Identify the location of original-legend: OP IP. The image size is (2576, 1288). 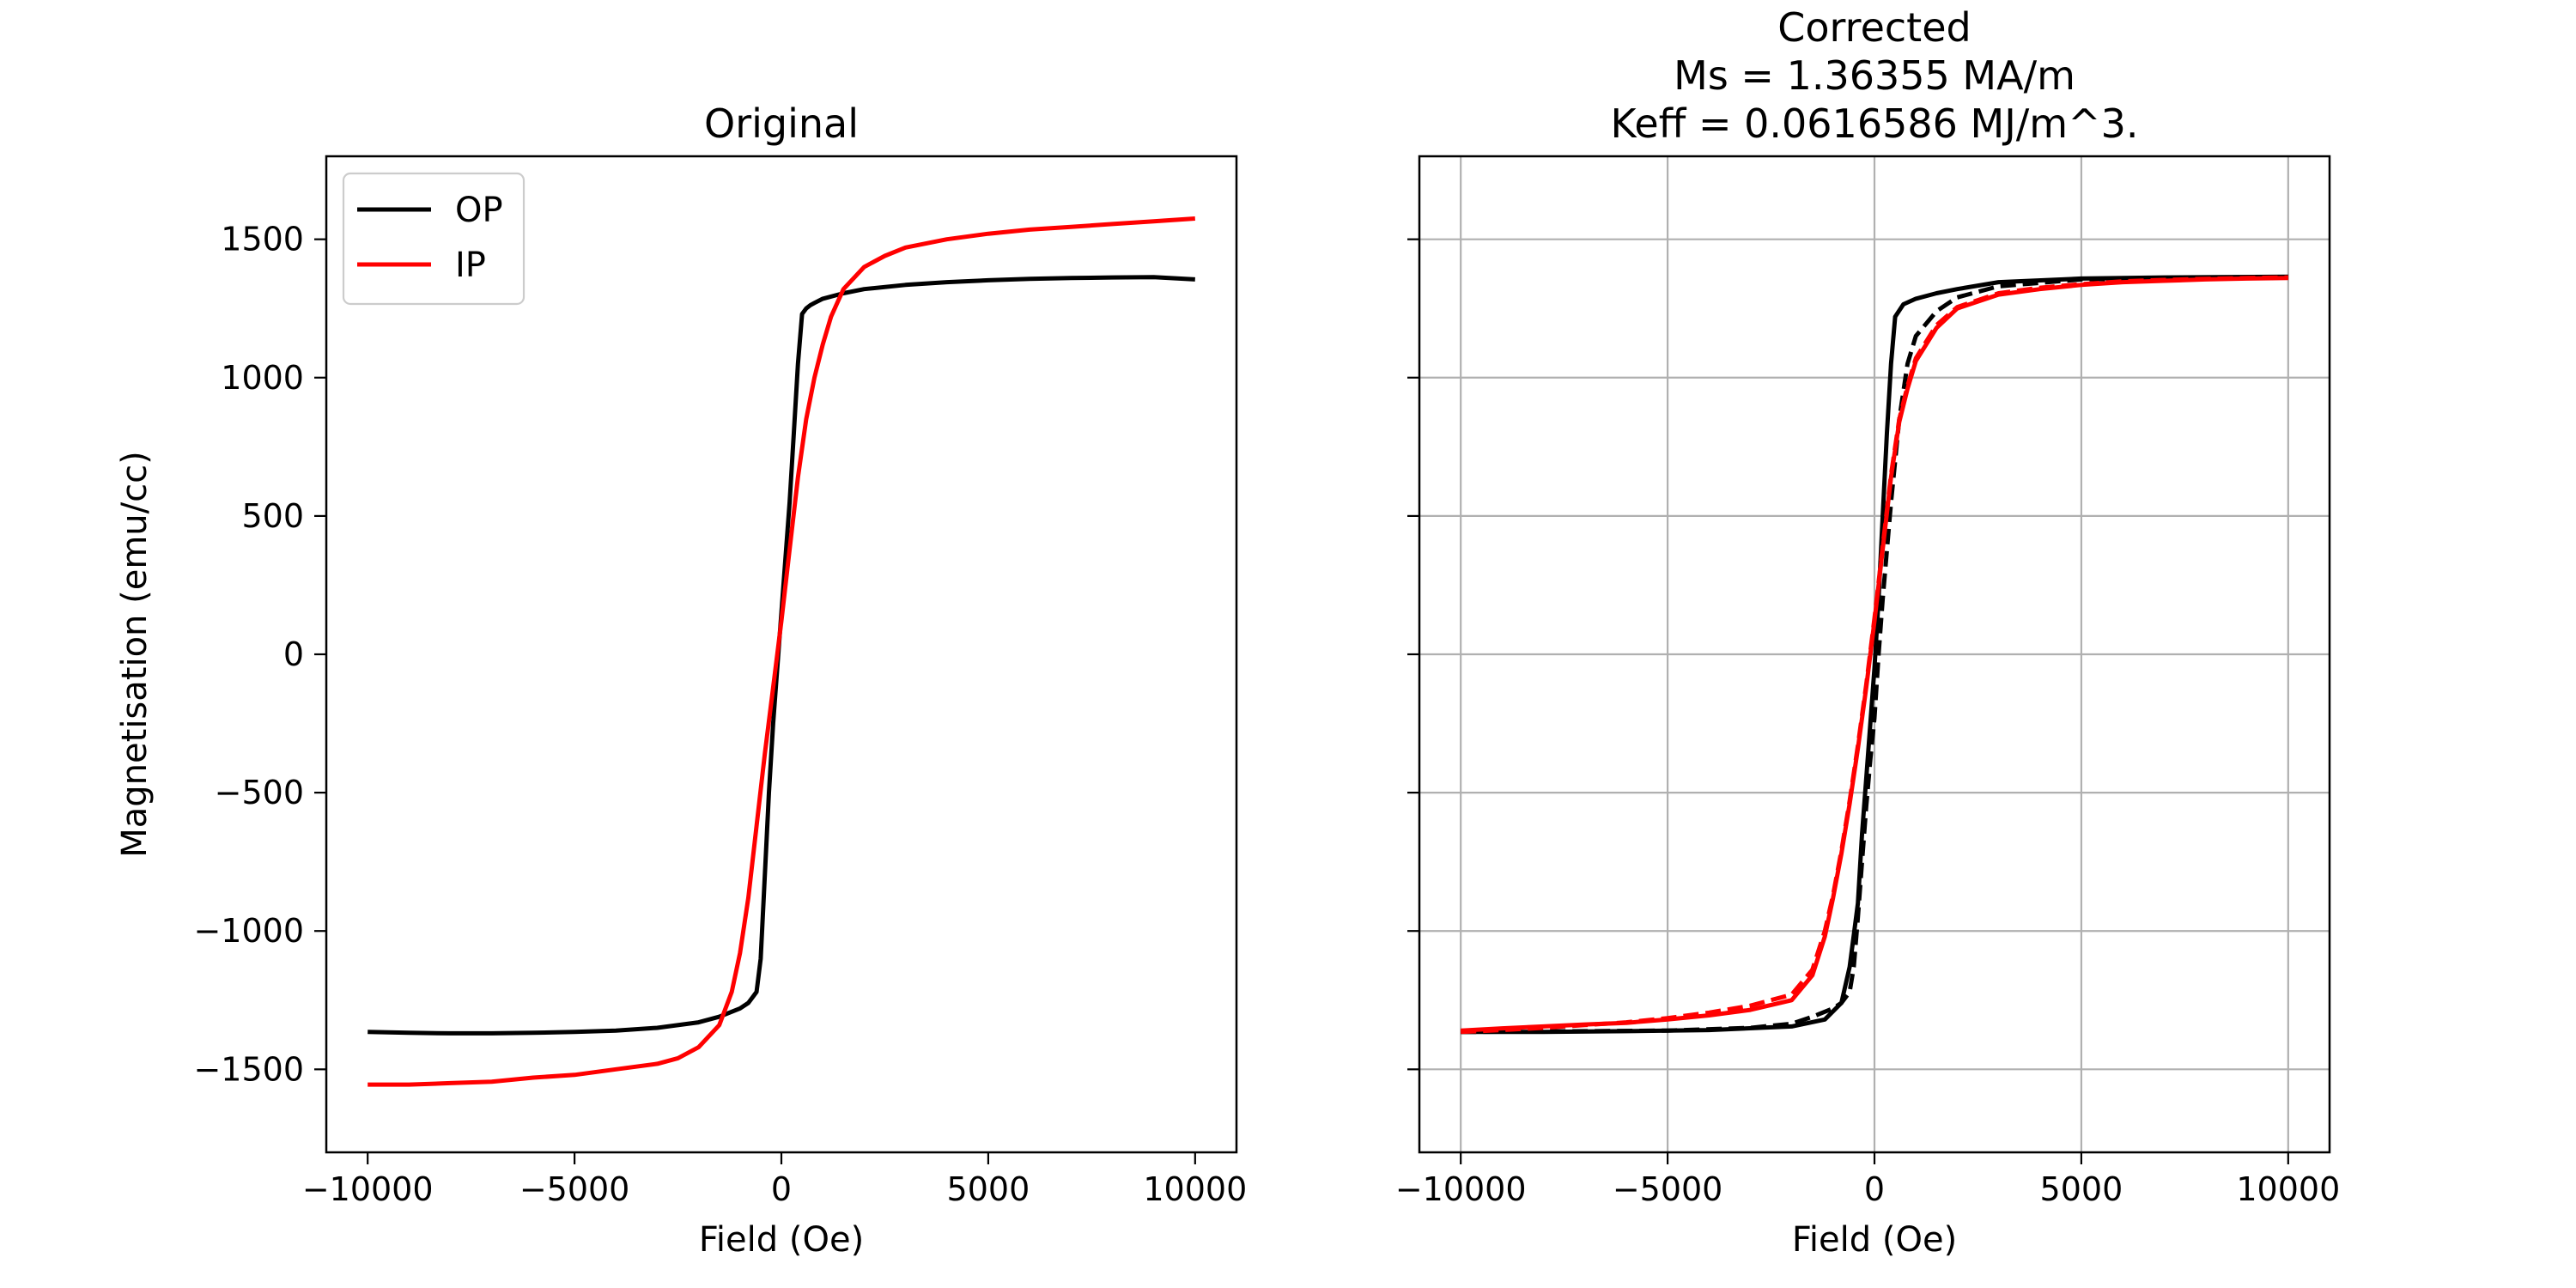
(434, 239).